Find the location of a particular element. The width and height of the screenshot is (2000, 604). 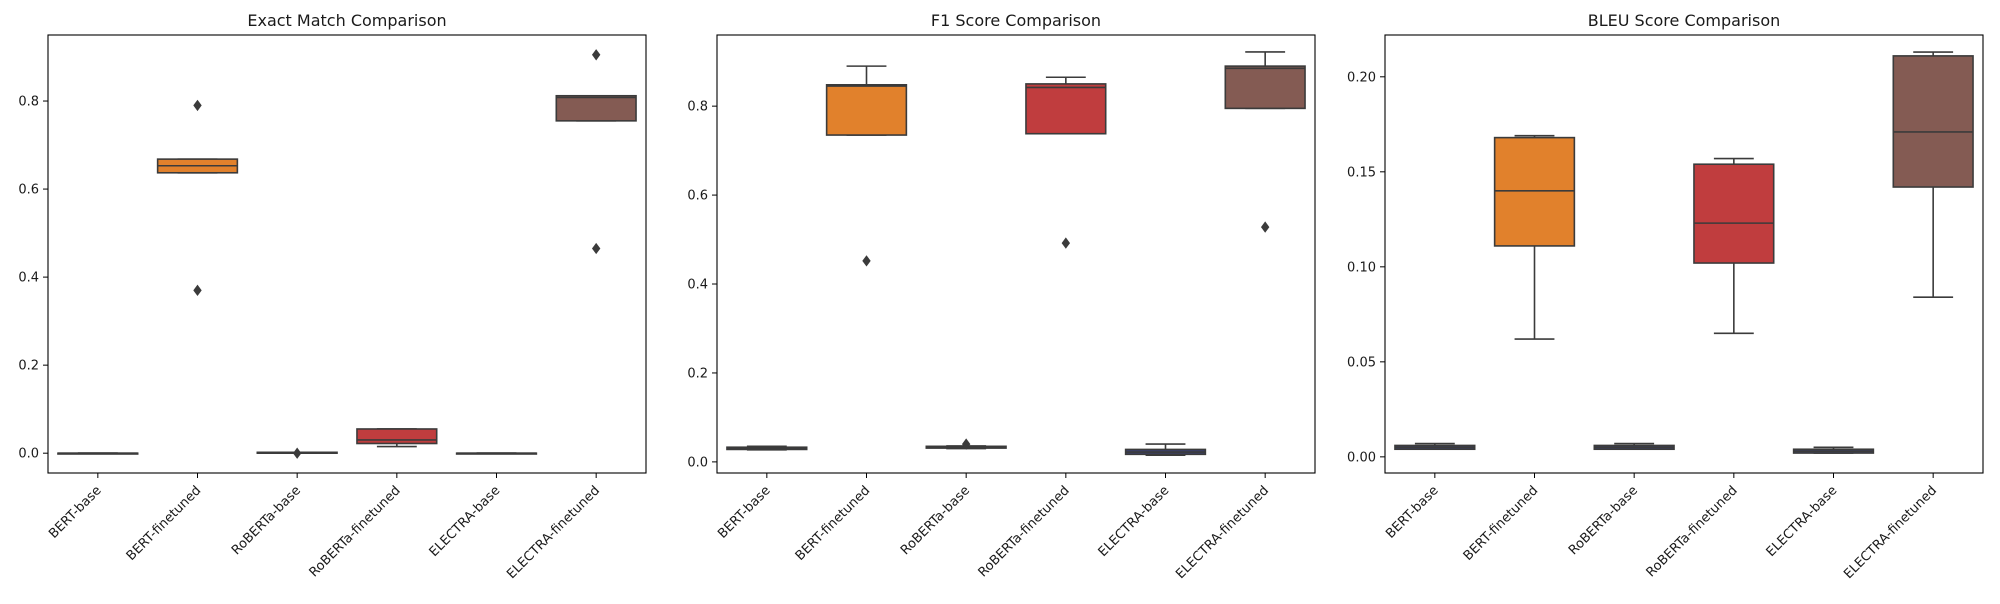

y-tick-label: 0.10 is located at coordinates (1361, 267).